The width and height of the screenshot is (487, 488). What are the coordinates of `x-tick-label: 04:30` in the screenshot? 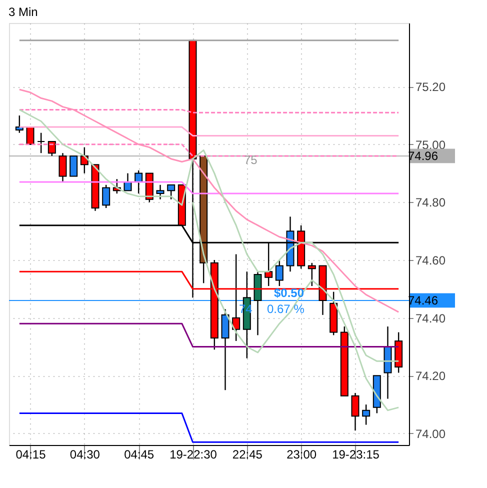 It's located at (85, 455).